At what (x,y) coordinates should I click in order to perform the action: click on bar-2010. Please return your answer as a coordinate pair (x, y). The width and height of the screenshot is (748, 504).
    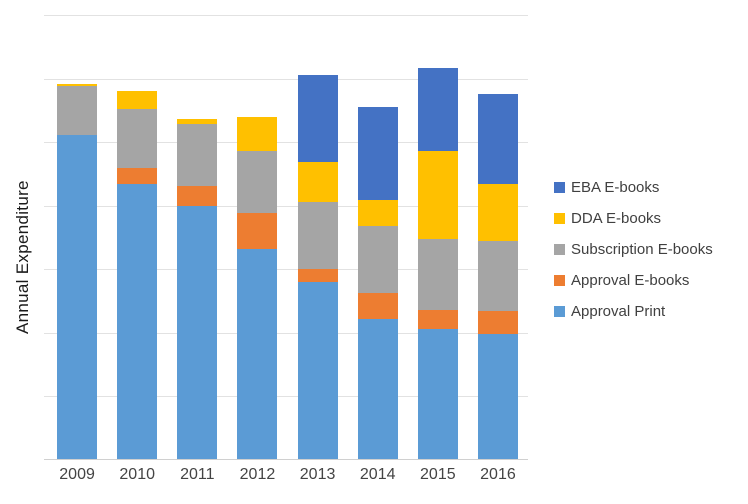
    Looking at the image, I should click on (137, 275).